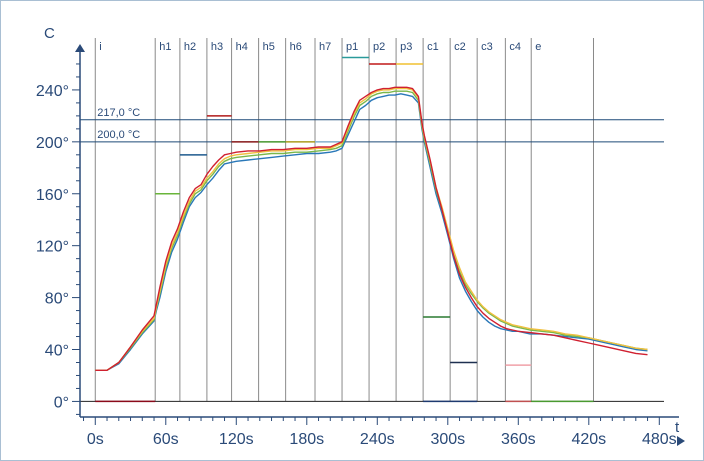  I want to click on y-tick-label: 0°, so click(61, 402).